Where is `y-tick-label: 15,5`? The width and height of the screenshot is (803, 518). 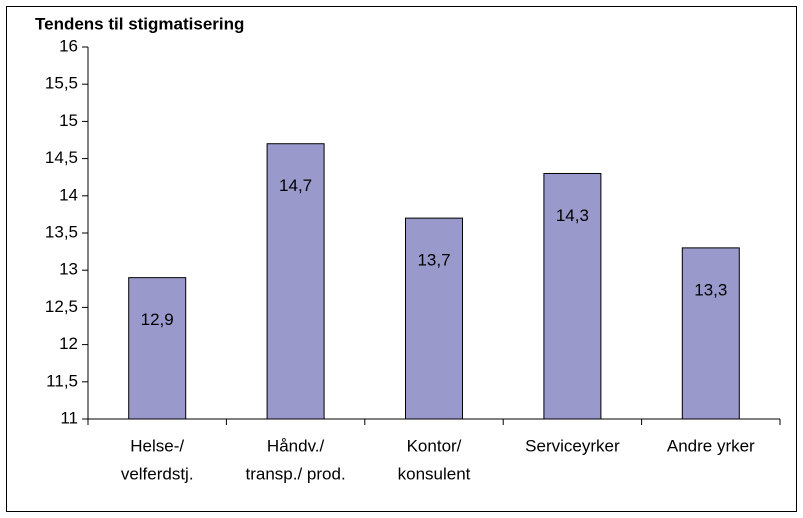 y-tick-label: 15,5 is located at coordinates (61, 83).